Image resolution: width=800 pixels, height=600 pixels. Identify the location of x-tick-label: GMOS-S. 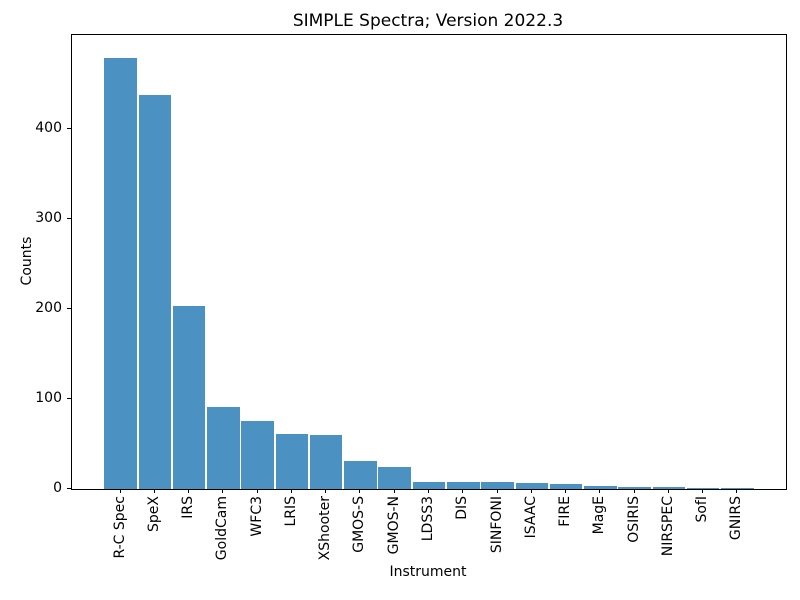
(359, 524).